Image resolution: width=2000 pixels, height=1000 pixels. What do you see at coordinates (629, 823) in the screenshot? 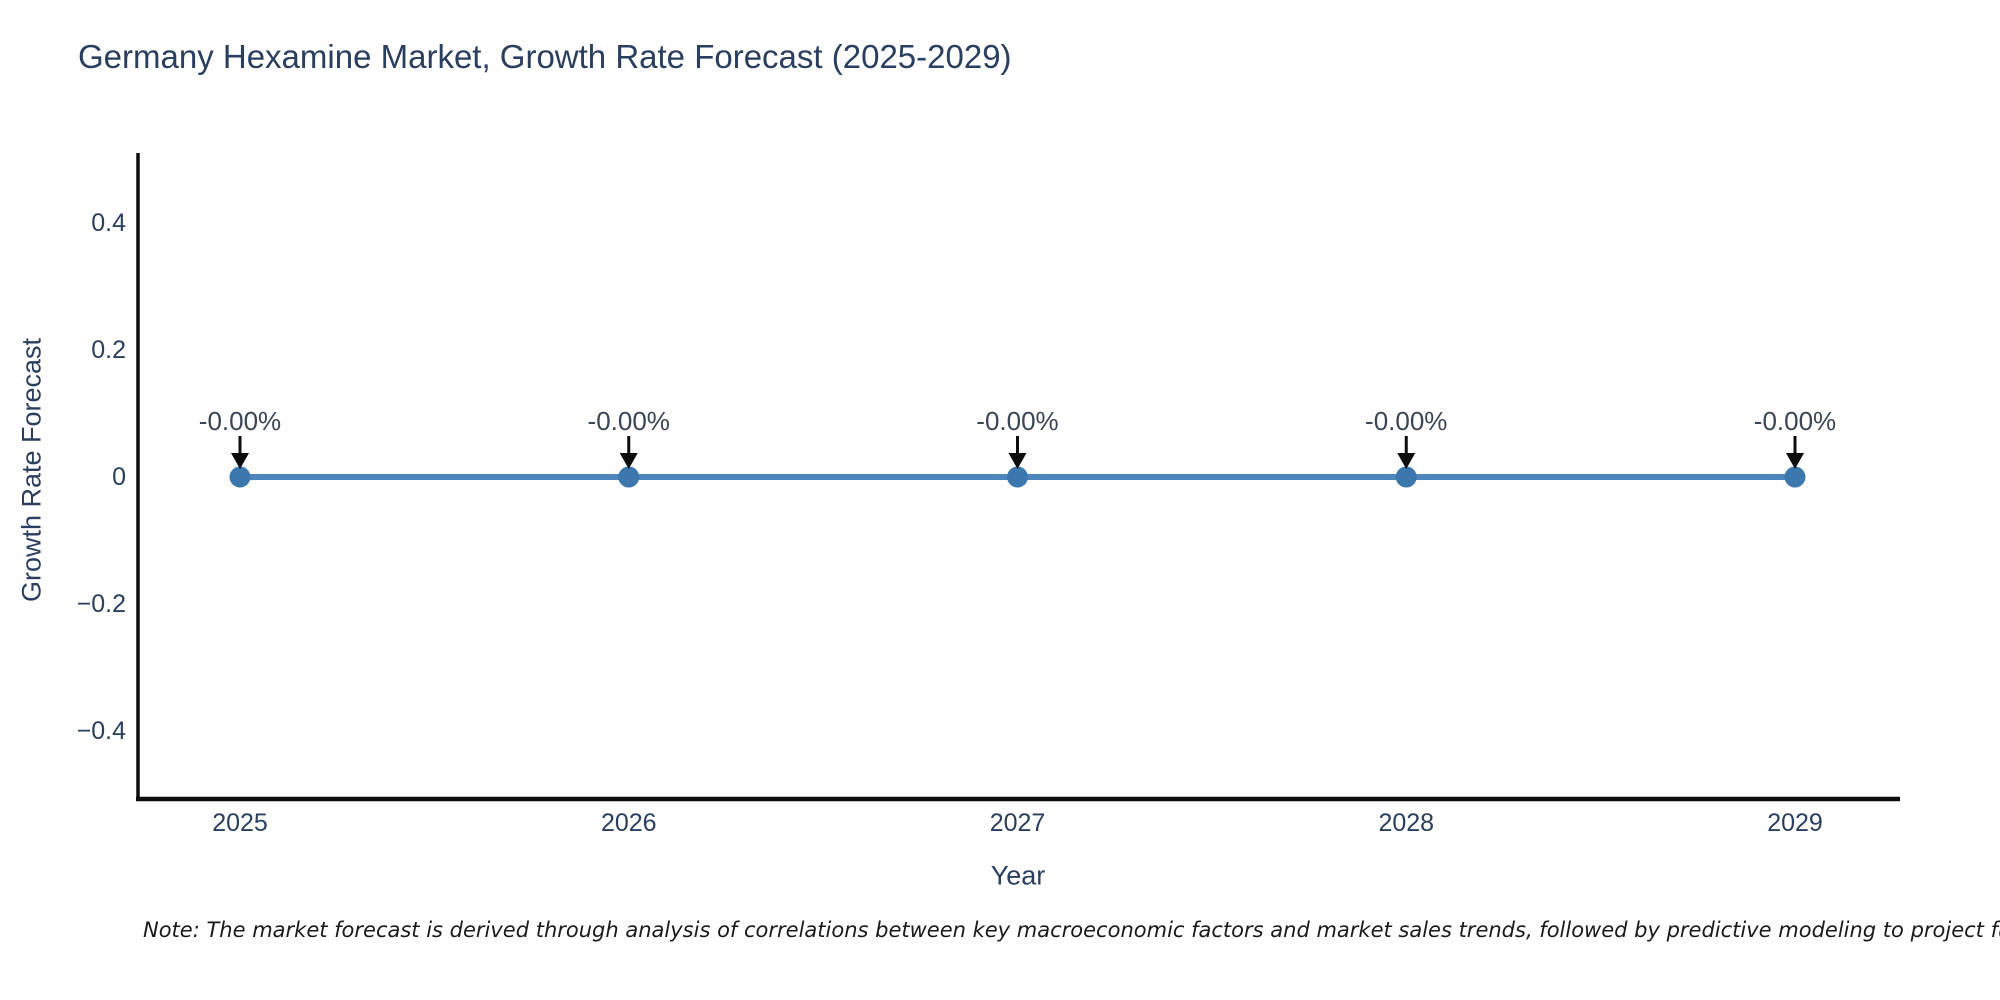
I see `x-tick-label: 2026` at bounding box center [629, 823].